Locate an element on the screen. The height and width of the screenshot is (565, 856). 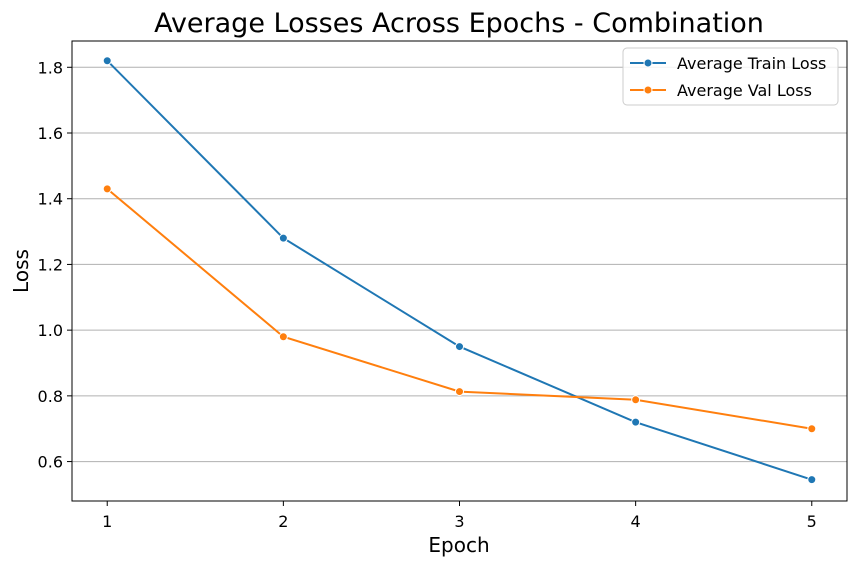
legend-label: Average Val Loss is located at coordinates (744, 90).